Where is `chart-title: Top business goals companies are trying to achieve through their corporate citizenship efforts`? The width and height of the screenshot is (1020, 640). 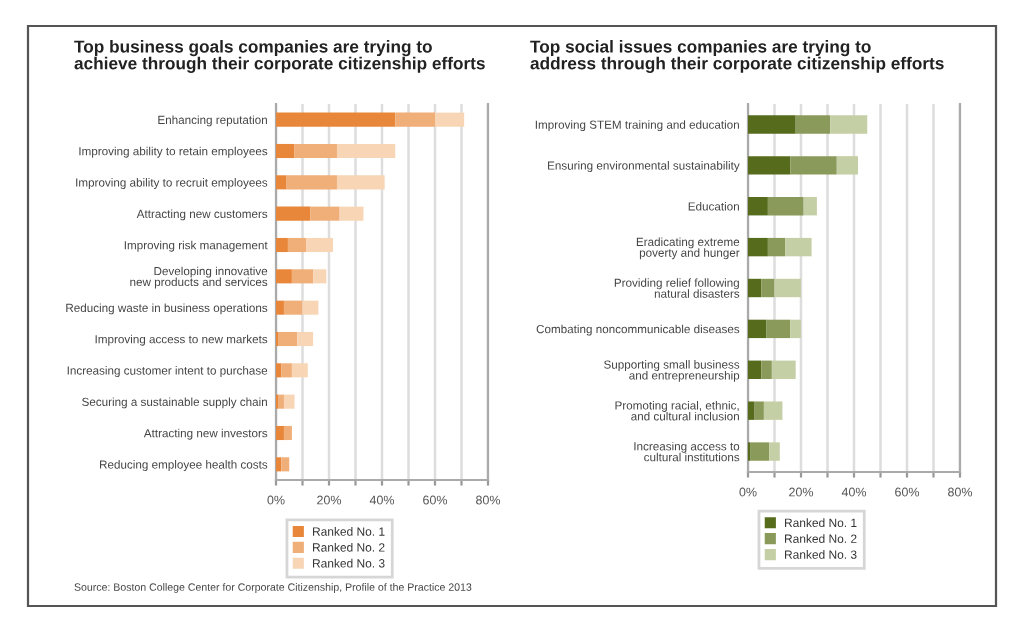
chart-title: Top business goals companies are trying to achieve through their corporate citizenship efforts is located at coordinates (279, 56).